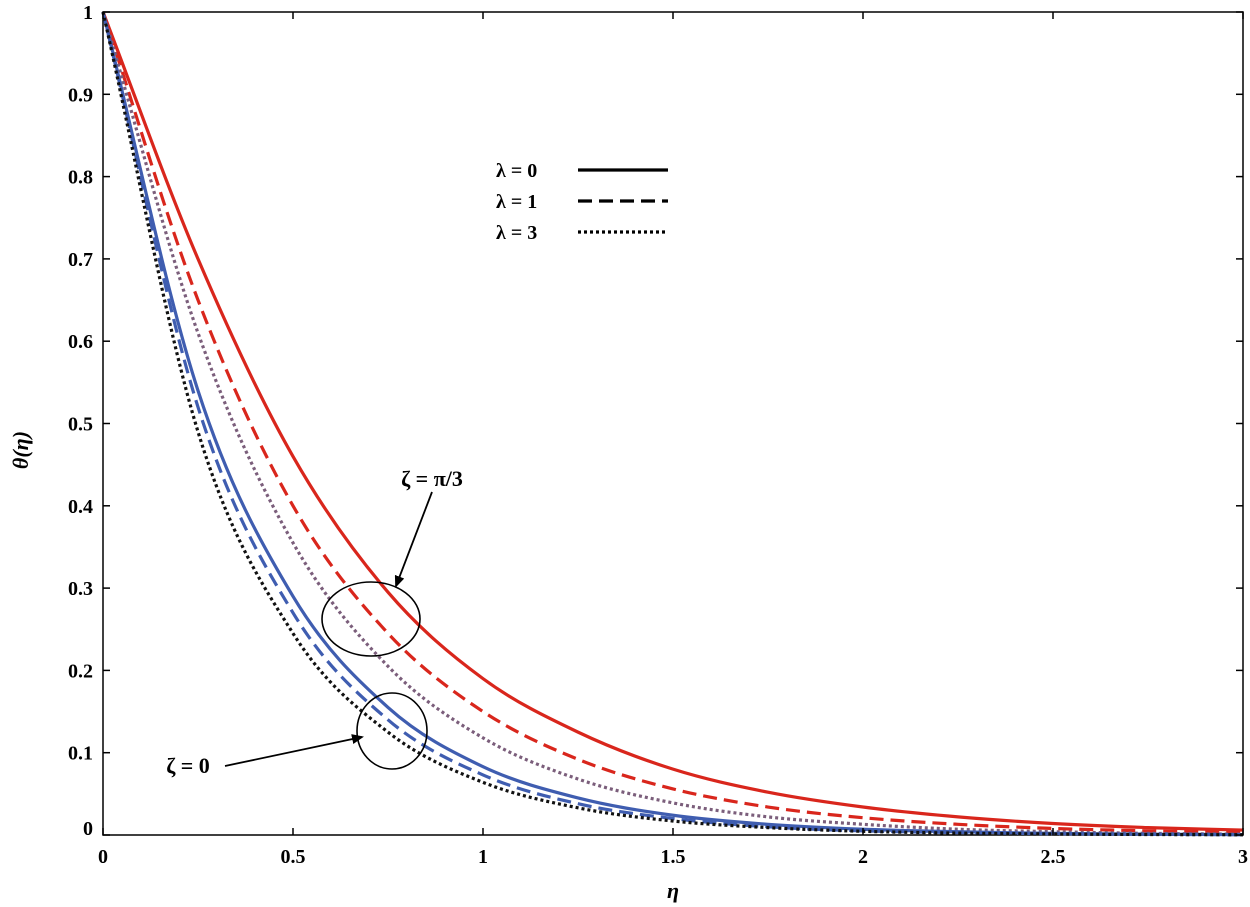  What do you see at coordinates (516, 233) in the screenshot?
I see `legend-label-2: λ = 3` at bounding box center [516, 233].